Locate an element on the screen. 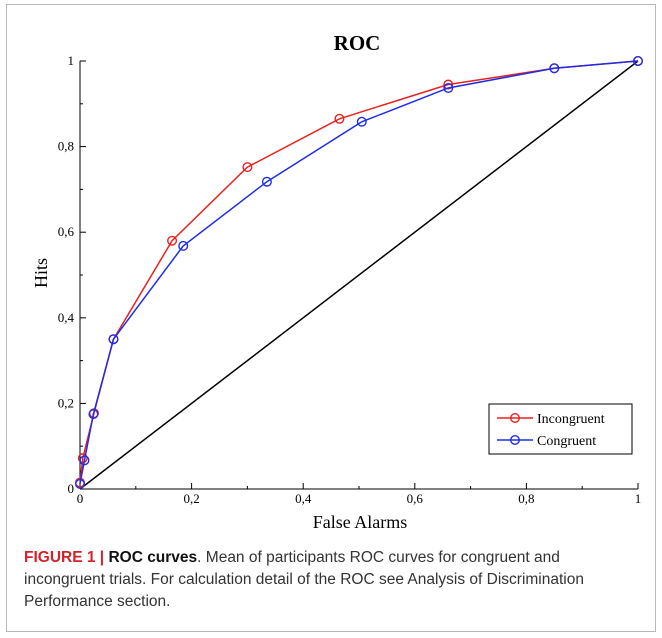 Image resolution: width=662 pixels, height=638 pixels. chart-title: ROC is located at coordinates (357, 43).